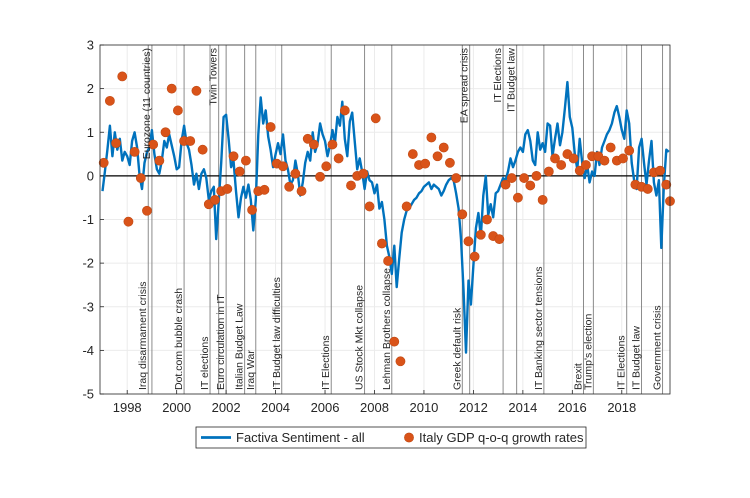 This screenshot has height=498, width=750. I want to click on event-label: Iraq disarmament crisis, so click(143, 335).